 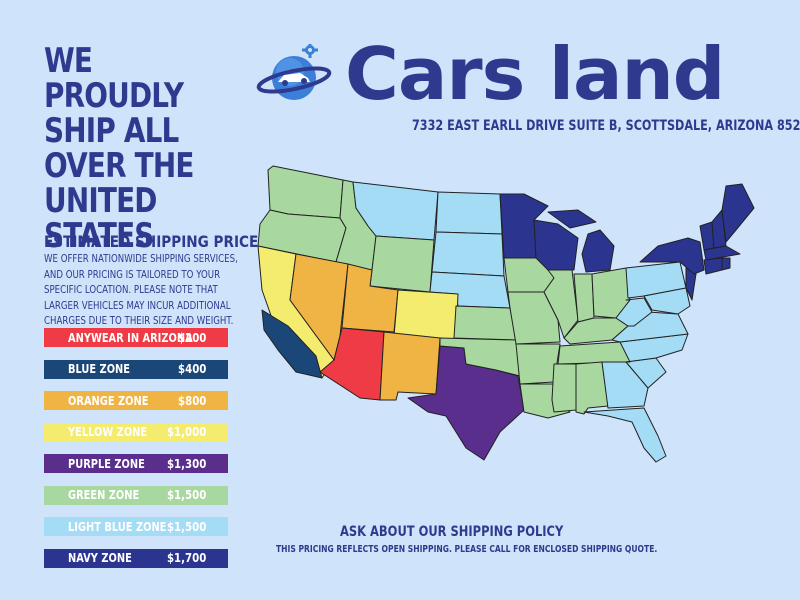 What do you see at coordinates (186, 558) in the screenshot?
I see `zone-price: $1,700` at bounding box center [186, 558].